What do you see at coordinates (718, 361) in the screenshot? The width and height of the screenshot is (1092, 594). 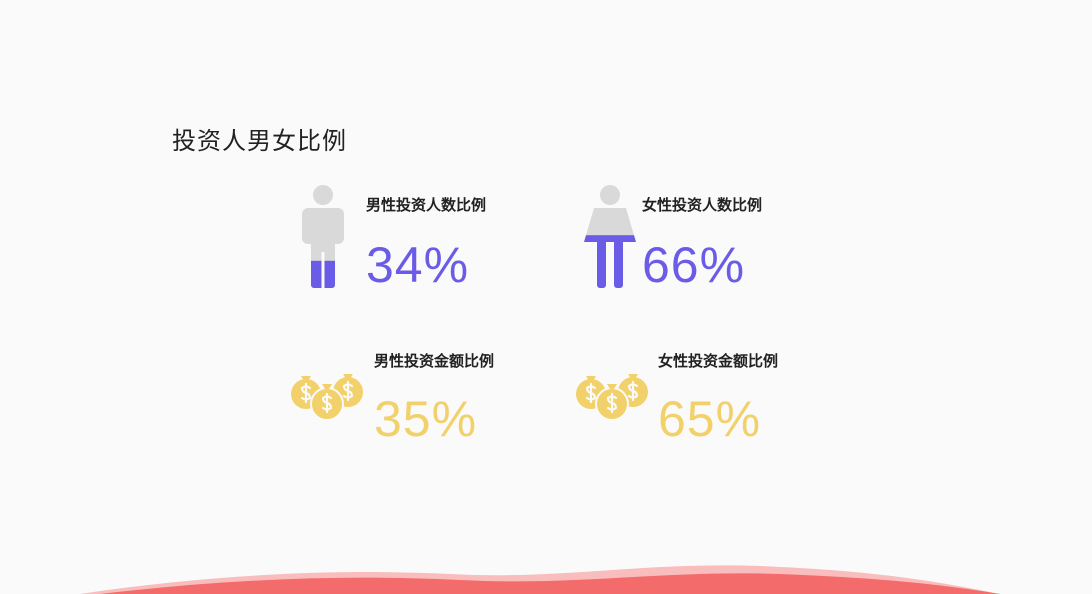 I see `stat-label: 女性投资金额比例` at bounding box center [718, 361].